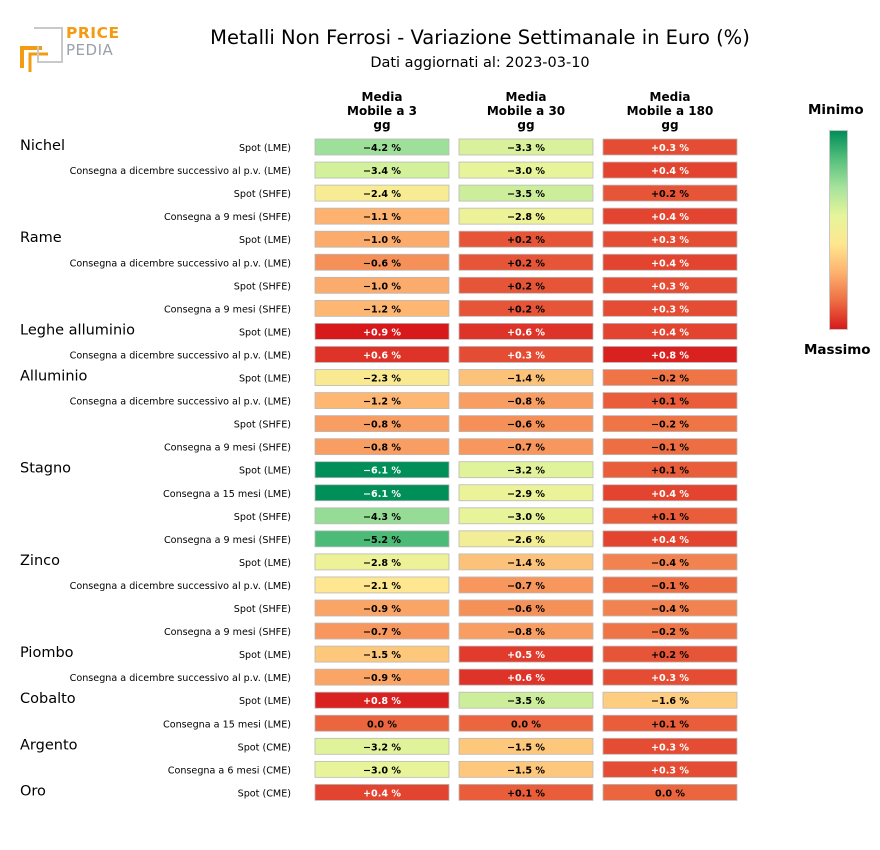 The image size is (880, 850). I want to click on group-label: Stagno, so click(45, 469).